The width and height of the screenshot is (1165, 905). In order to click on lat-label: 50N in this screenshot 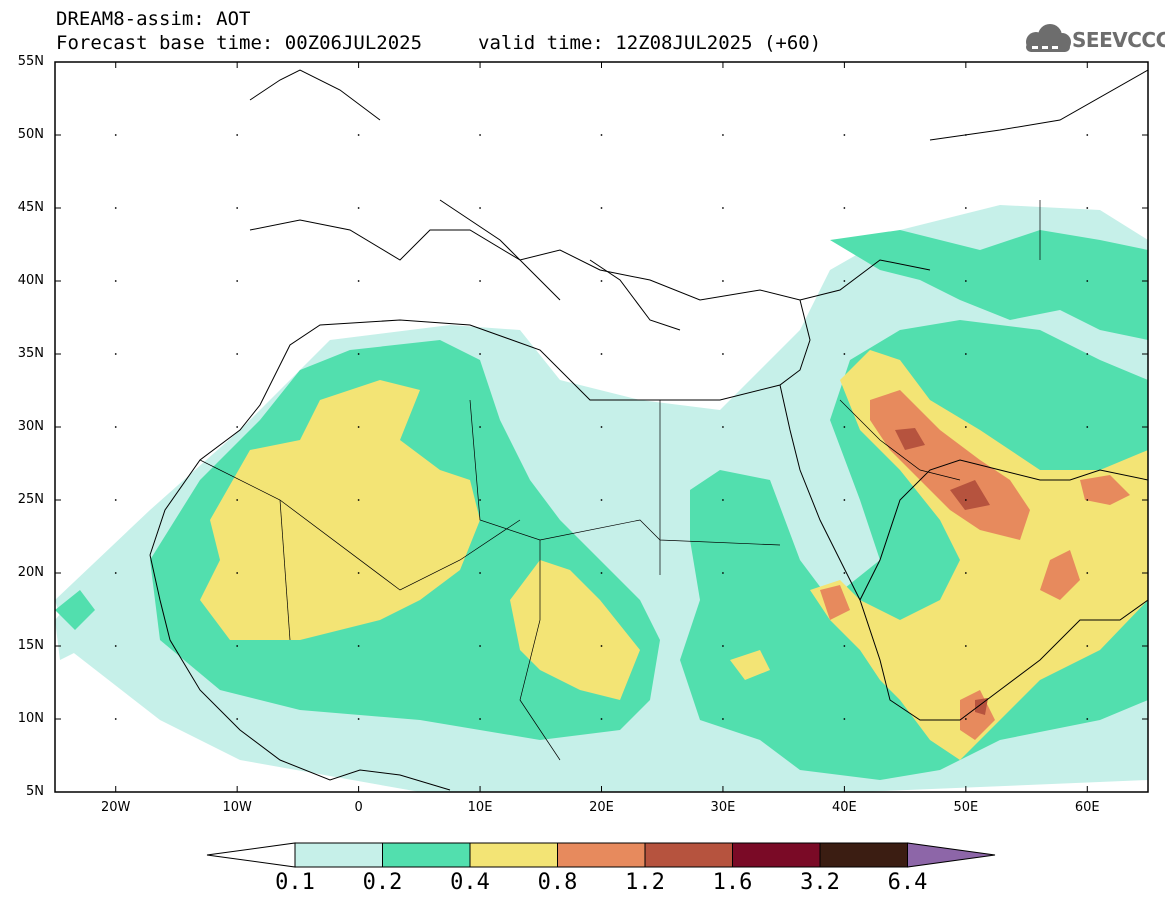, I will do `click(30, 134)`.